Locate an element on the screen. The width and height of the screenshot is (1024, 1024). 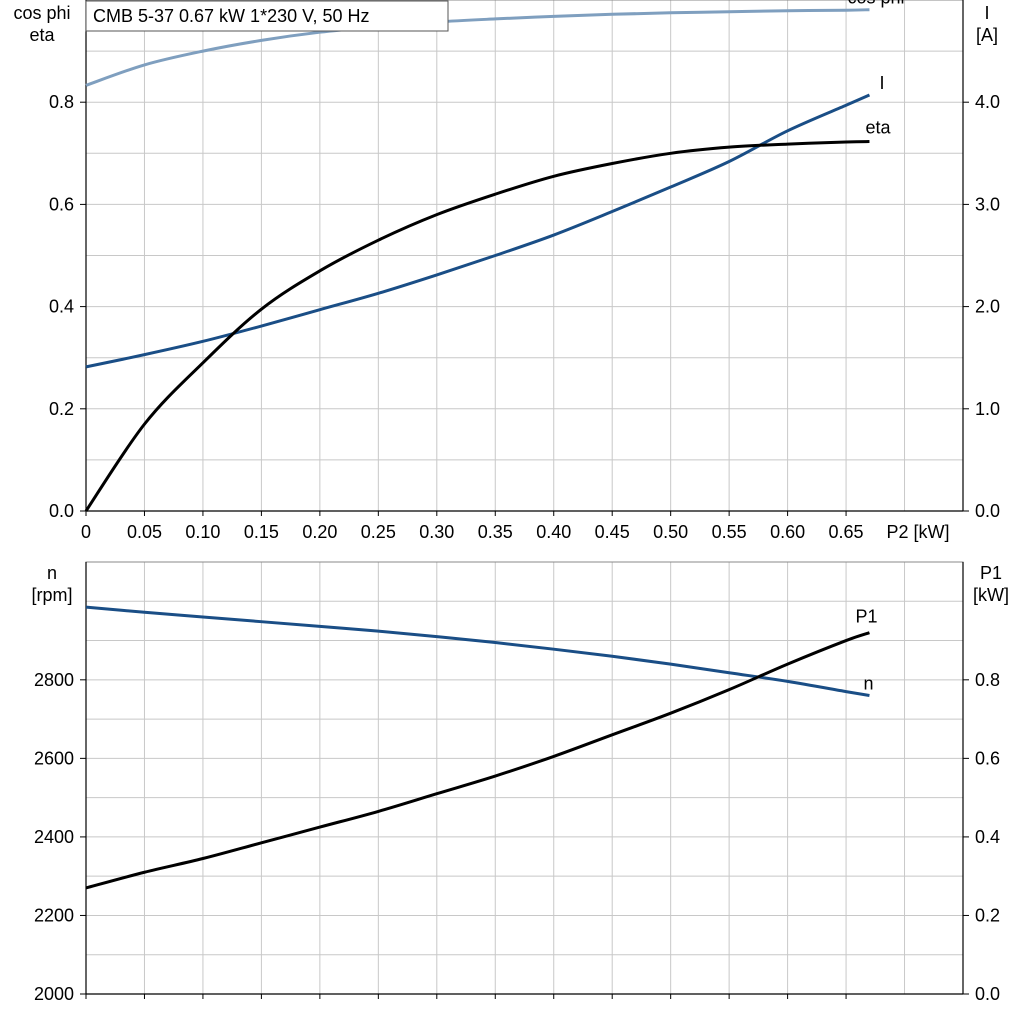
series-label-i: I is located at coordinates (881, 83).